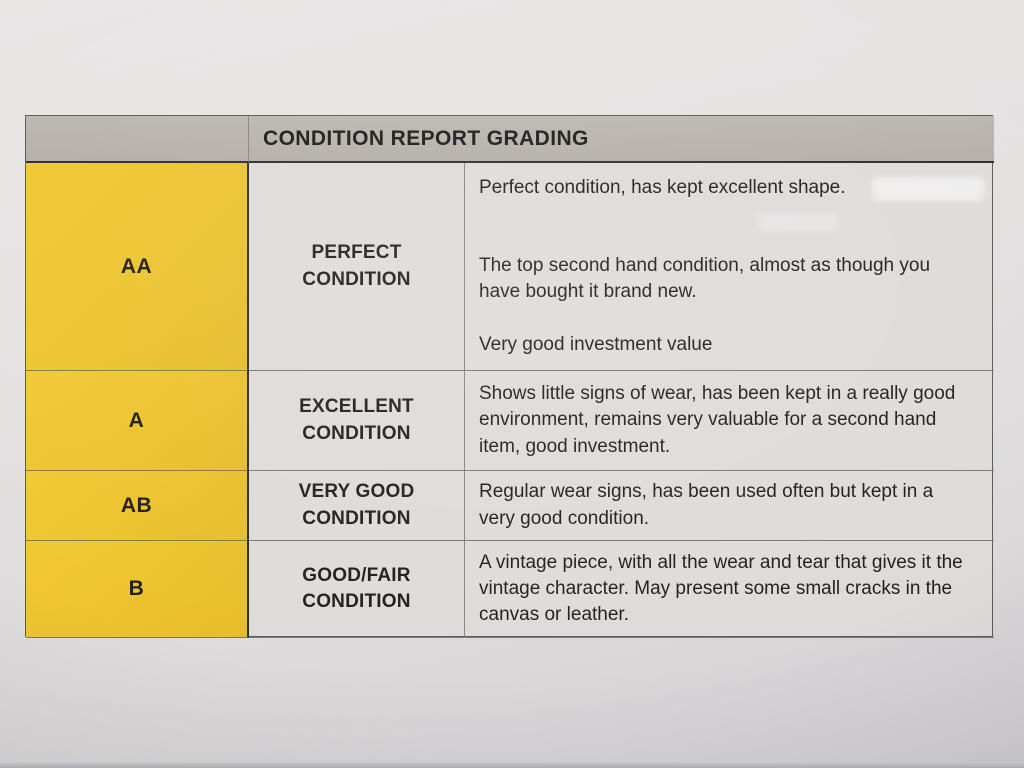 This screenshot has width=1024, height=768. What do you see at coordinates (137, 506) in the screenshot?
I see `grade-cell-ab: AB` at bounding box center [137, 506].